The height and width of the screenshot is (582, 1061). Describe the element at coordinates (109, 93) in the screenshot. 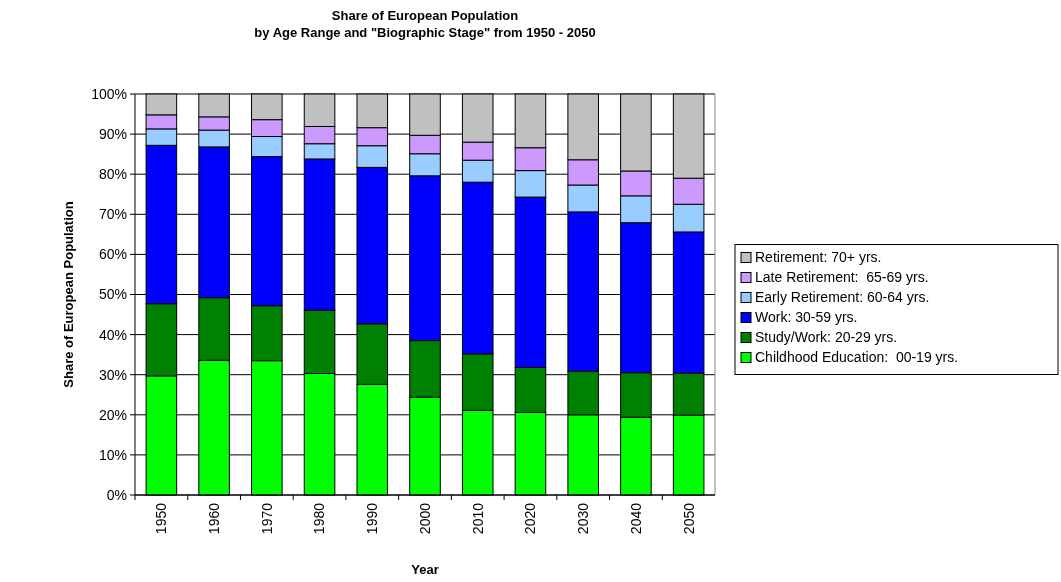

I see `y-tick-label: 100%` at that location.